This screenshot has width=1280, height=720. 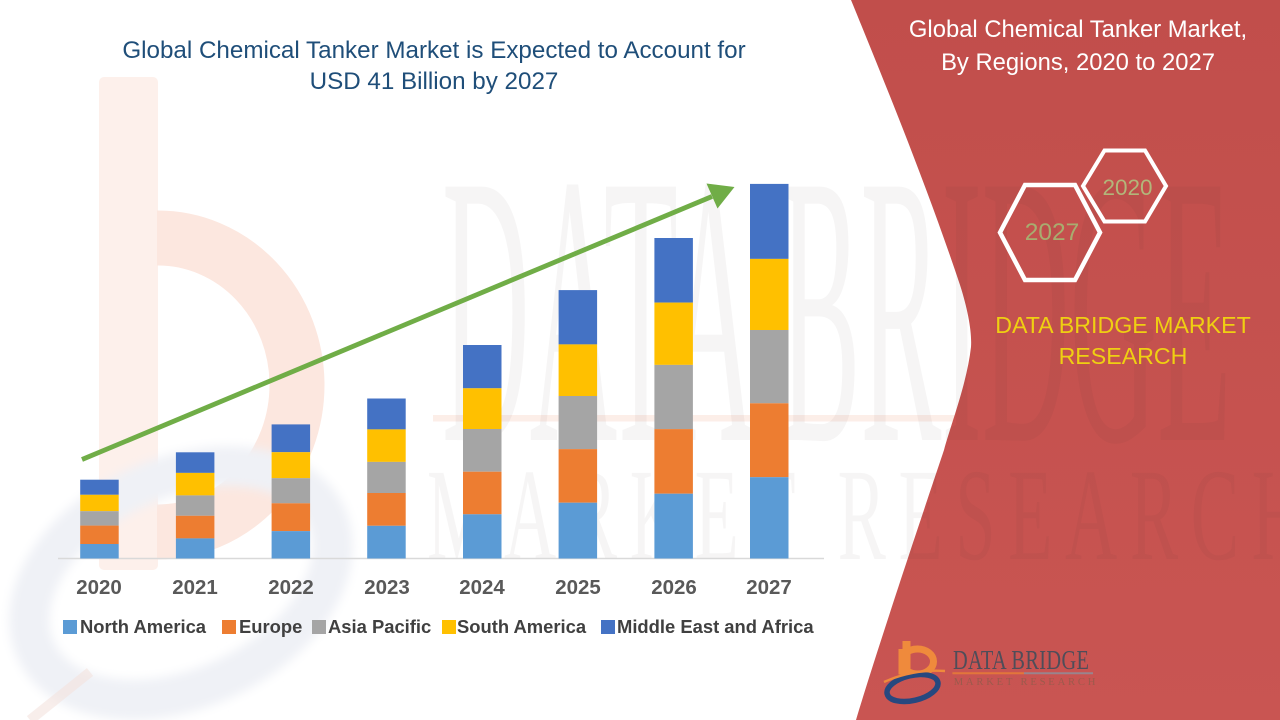 What do you see at coordinates (1021, 660) in the screenshot?
I see `svg-text: DATA BRIDGE` at bounding box center [1021, 660].